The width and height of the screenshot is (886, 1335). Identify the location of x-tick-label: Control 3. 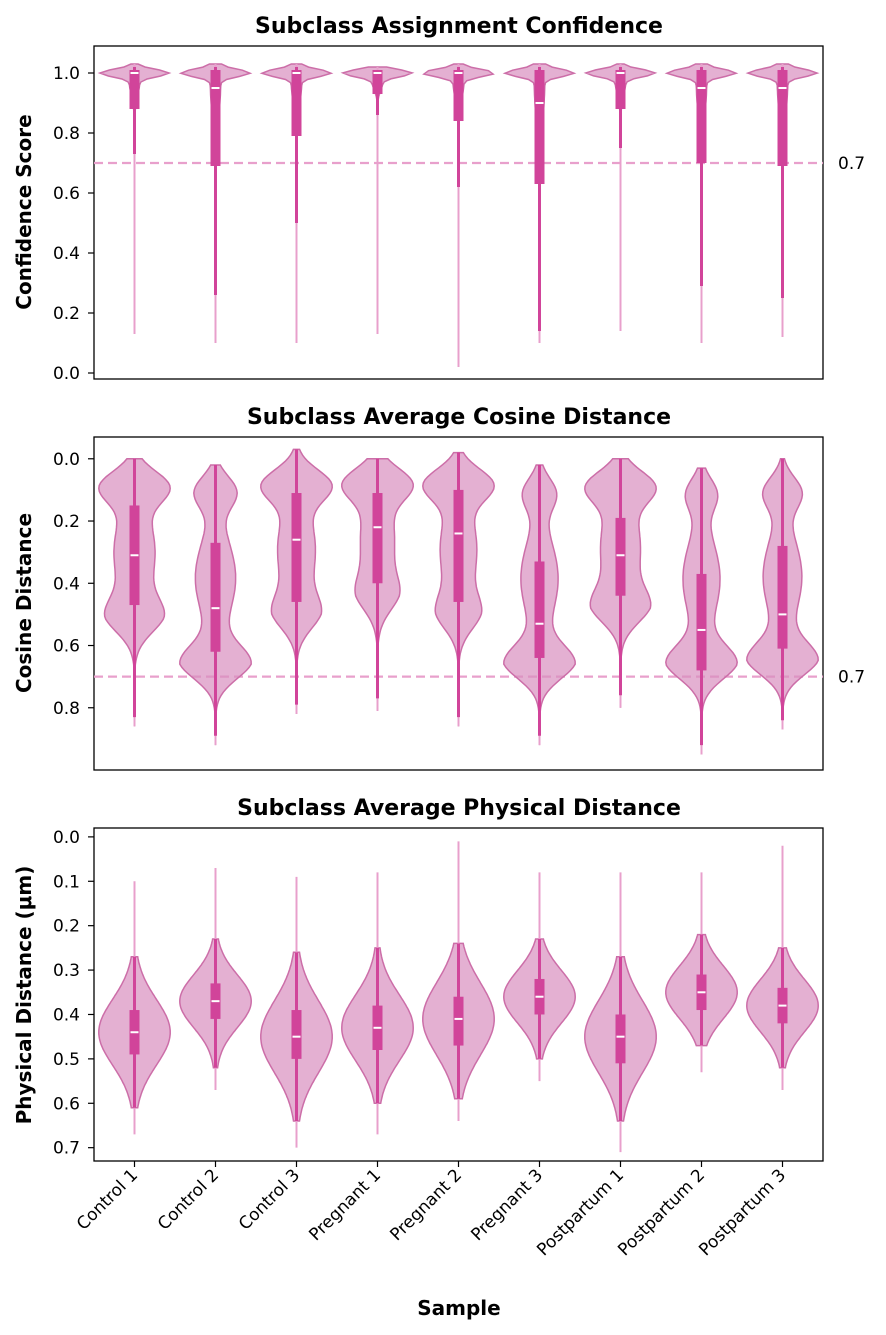
(269, 1199).